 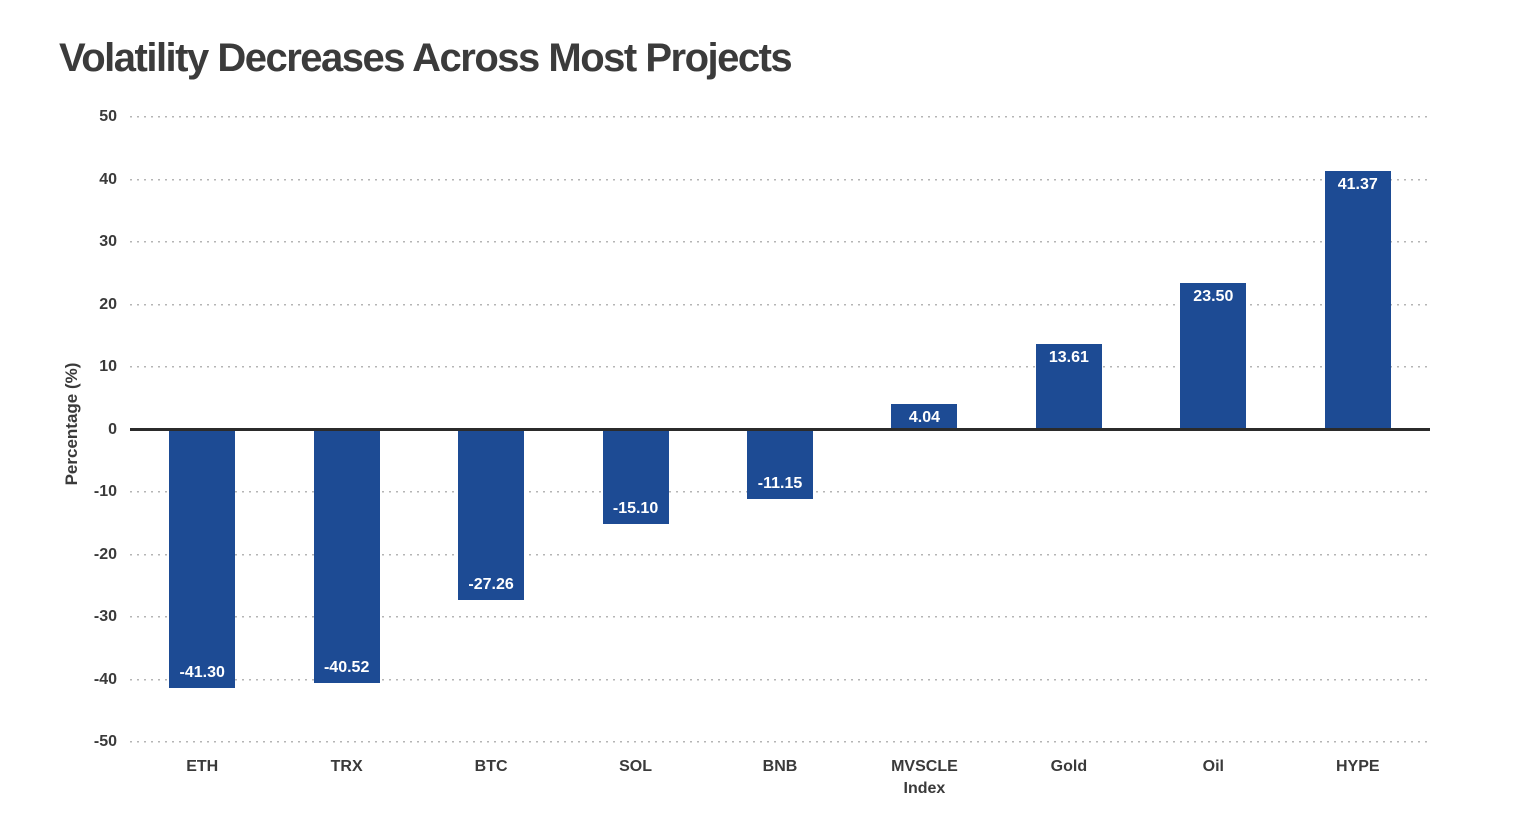 What do you see at coordinates (108, 366) in the screenshot?
I see `y-tick-10: 10` at bounding box center [108, 366].